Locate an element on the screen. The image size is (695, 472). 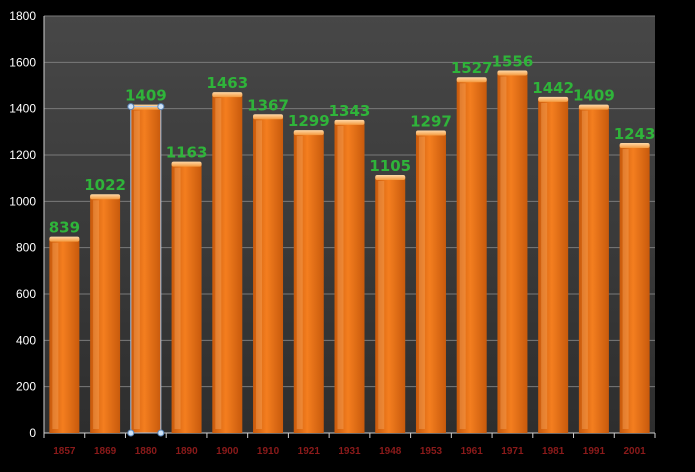
x-tick-label: 1991 is located at coordinates (594, 451).